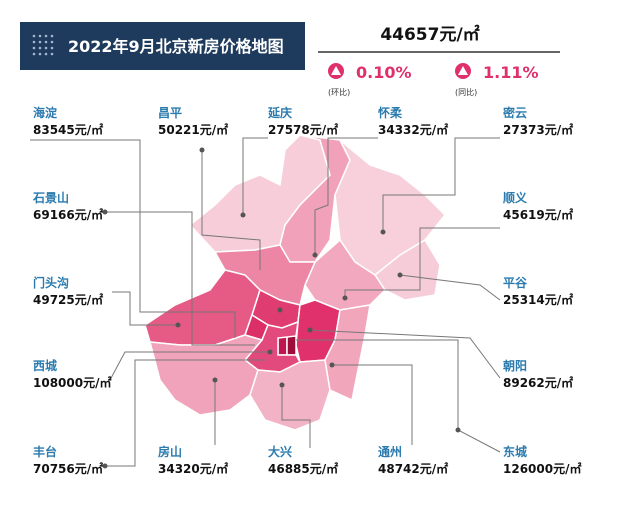 This screenshot has height=508, width=640. I want to click on dongcheng, so click(291, 345).